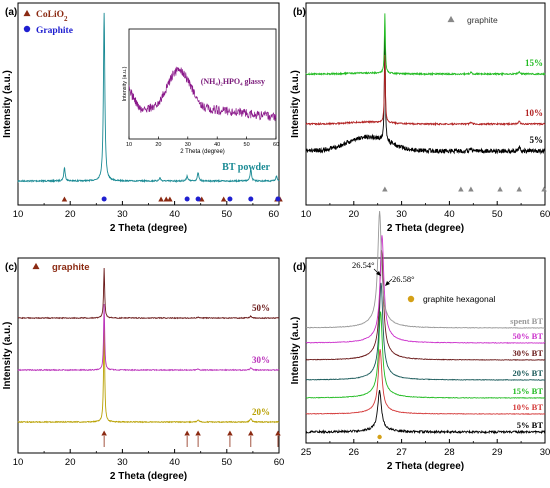 Image resolution: width=550 pixels, height=488 pixels. Describe the element at coordinates (246, 167) in the screenshot. I see `series-label-bt-powder: BT powder` at that location.